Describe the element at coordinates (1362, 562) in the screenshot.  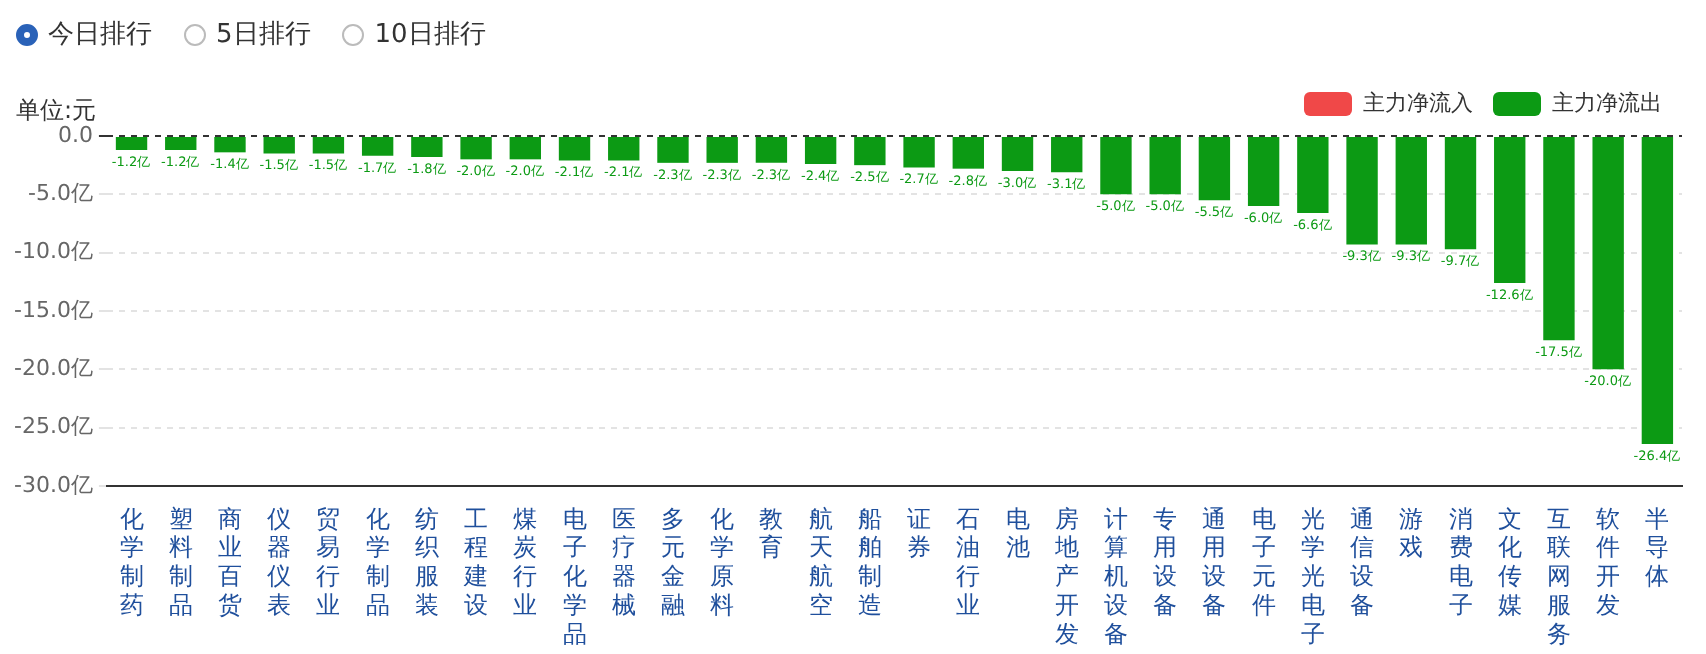
I see `x-tick-label: 通信设备` at that location.